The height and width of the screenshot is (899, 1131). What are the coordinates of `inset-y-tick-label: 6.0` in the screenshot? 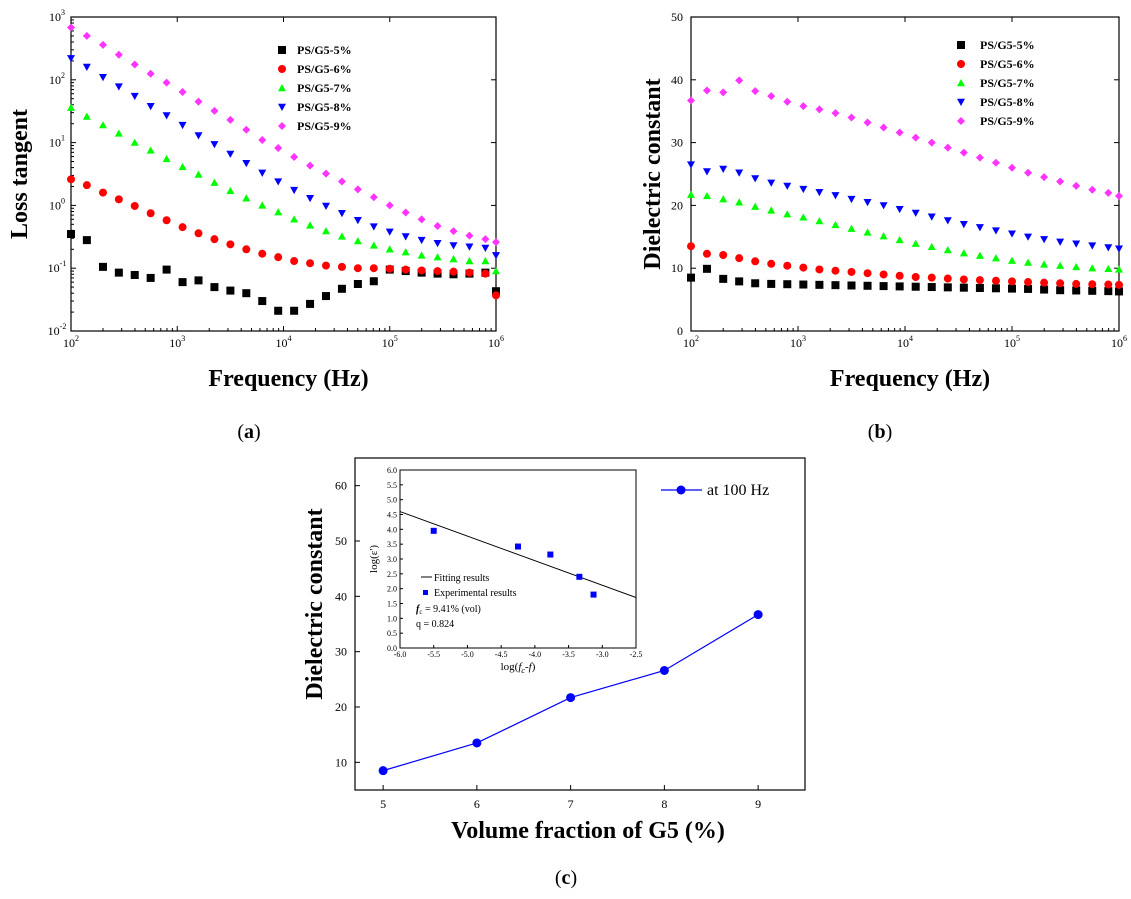 It's located at (392, 470).